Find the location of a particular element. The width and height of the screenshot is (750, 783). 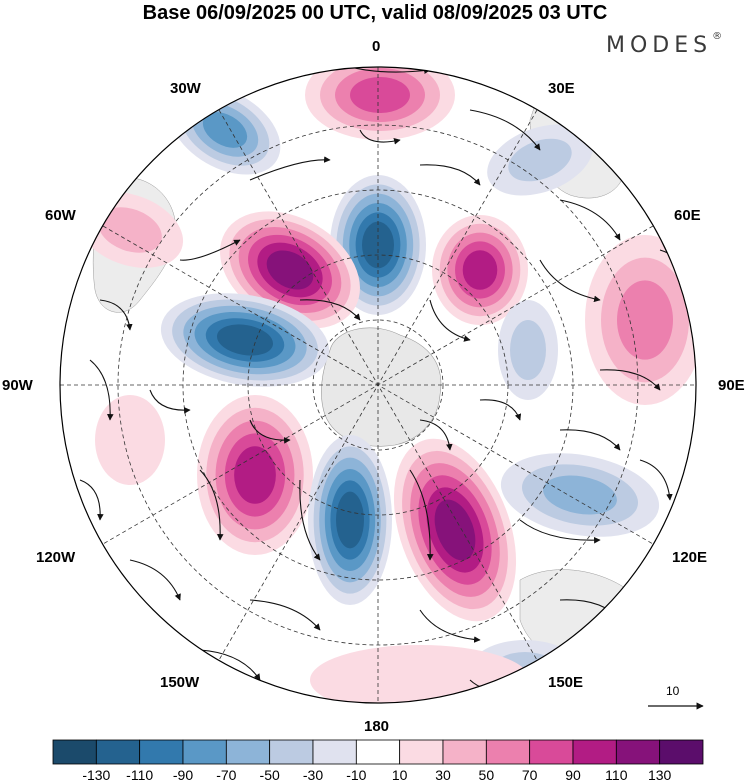

colorbar-tick-label: -50 is located at coordinates (270, 775).